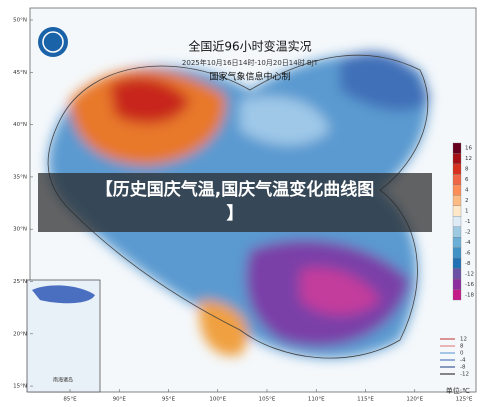  Describe the element at coordinates (169, 400) in the screenshot. I see `longitude-label: 95°E` at that location.